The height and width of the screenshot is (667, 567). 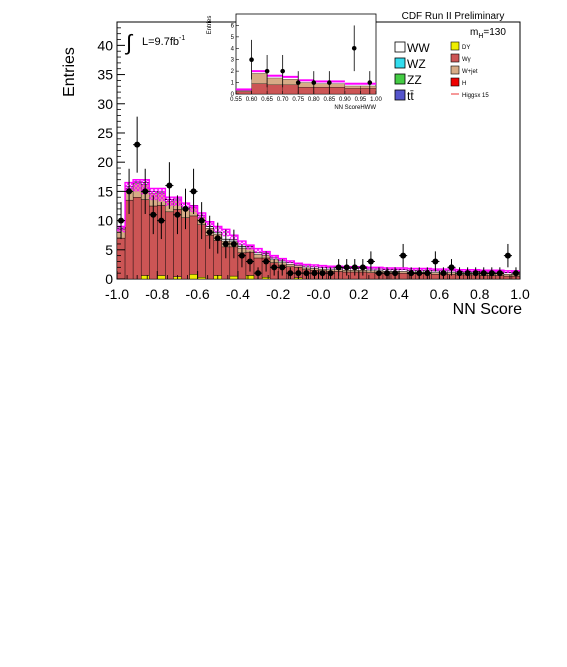 What do you see at coordinates (283, 100) in the screenshot?
I see `inset-xtick-label-3: 0.70` at bounding box center [283, 100].